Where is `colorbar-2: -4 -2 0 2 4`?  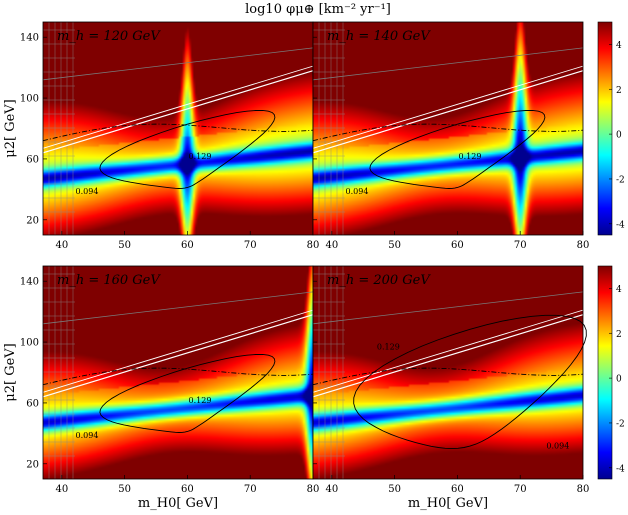
colorbar-2: -4 -2 0 2 4 is located at coordinates (611, 372).